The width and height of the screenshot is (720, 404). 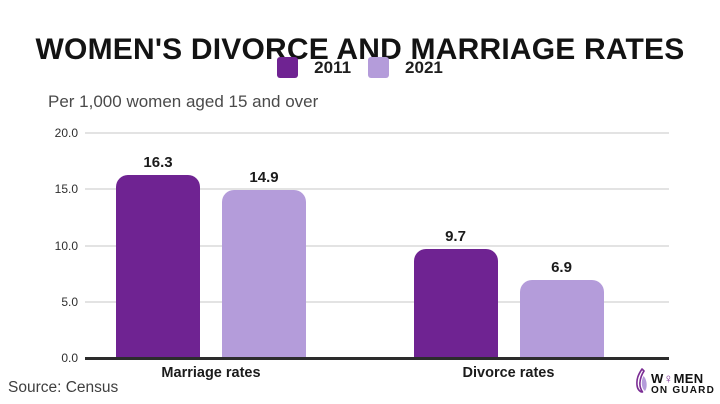 What do you see at coordinates (677, 378) in the screenshot?
I see `logo-line1: W♀MEN` at bounding box center [677, 378].